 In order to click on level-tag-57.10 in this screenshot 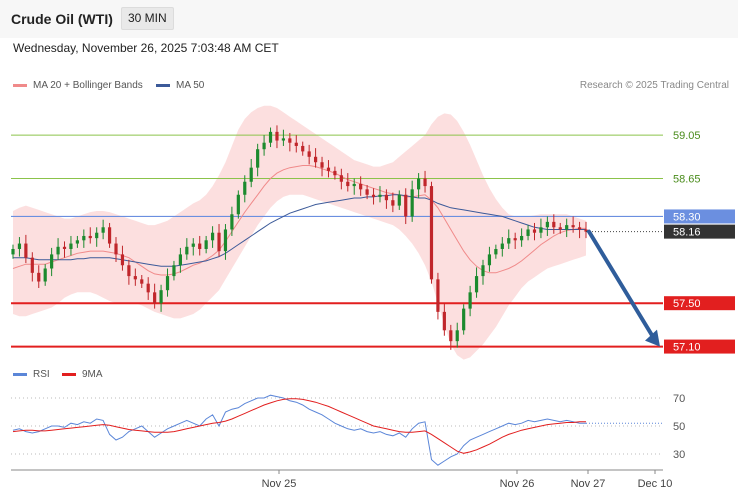, I will do `click(699, 346)`.